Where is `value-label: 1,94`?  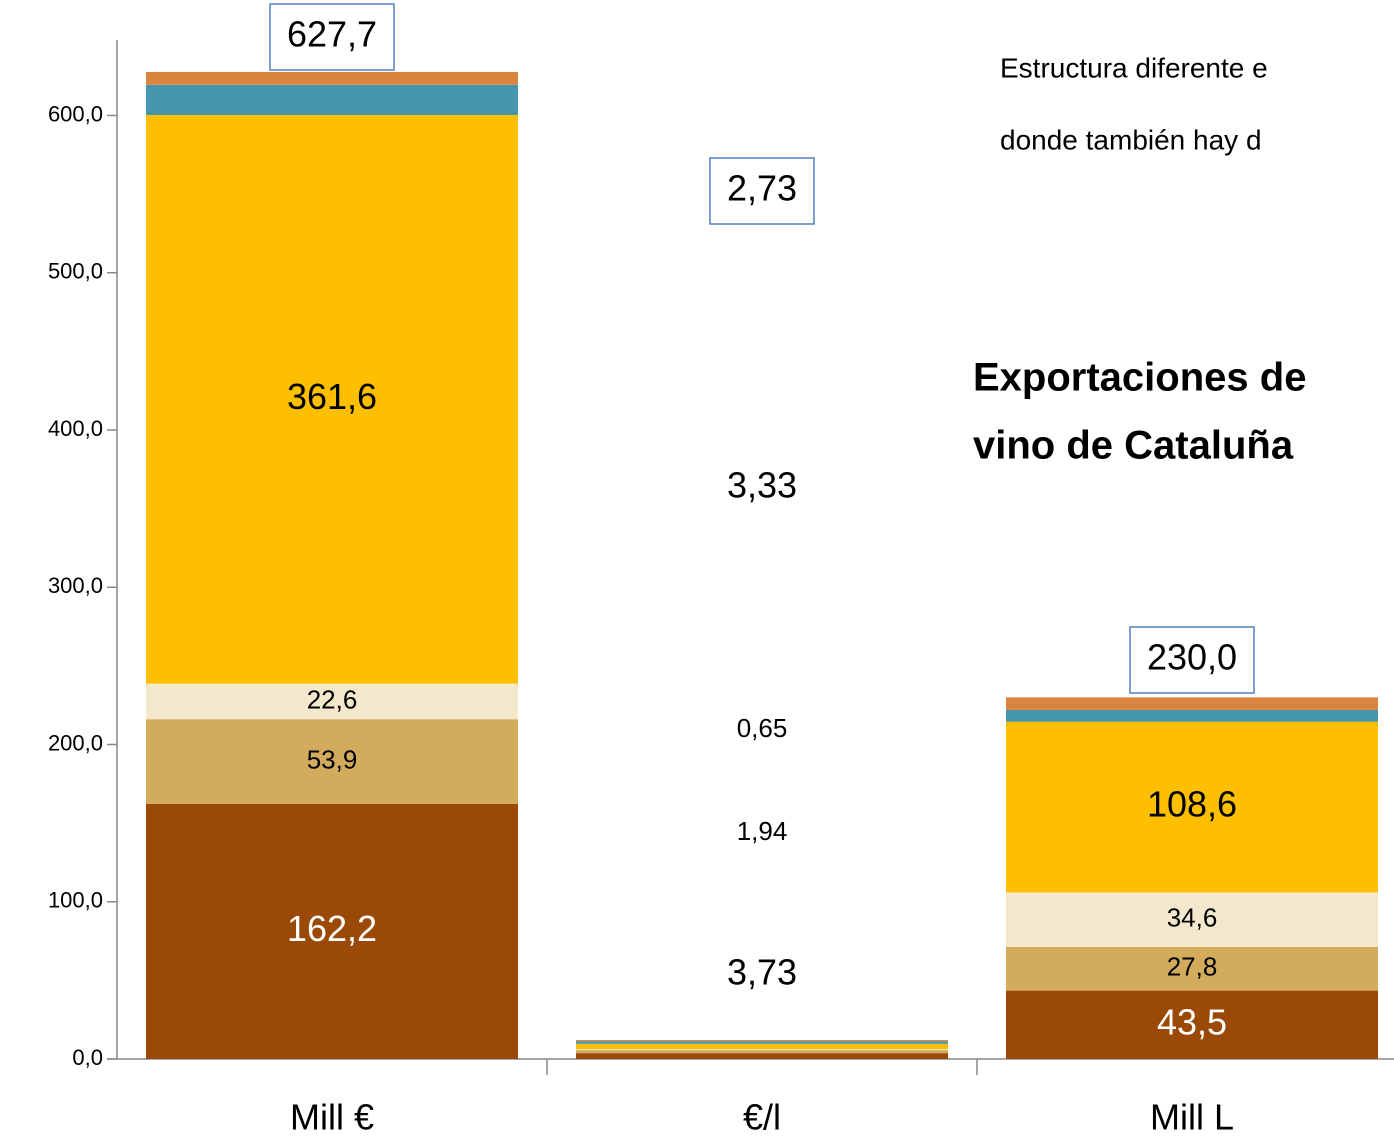 value-label: 1,94 is located at coordinates (762, 831).